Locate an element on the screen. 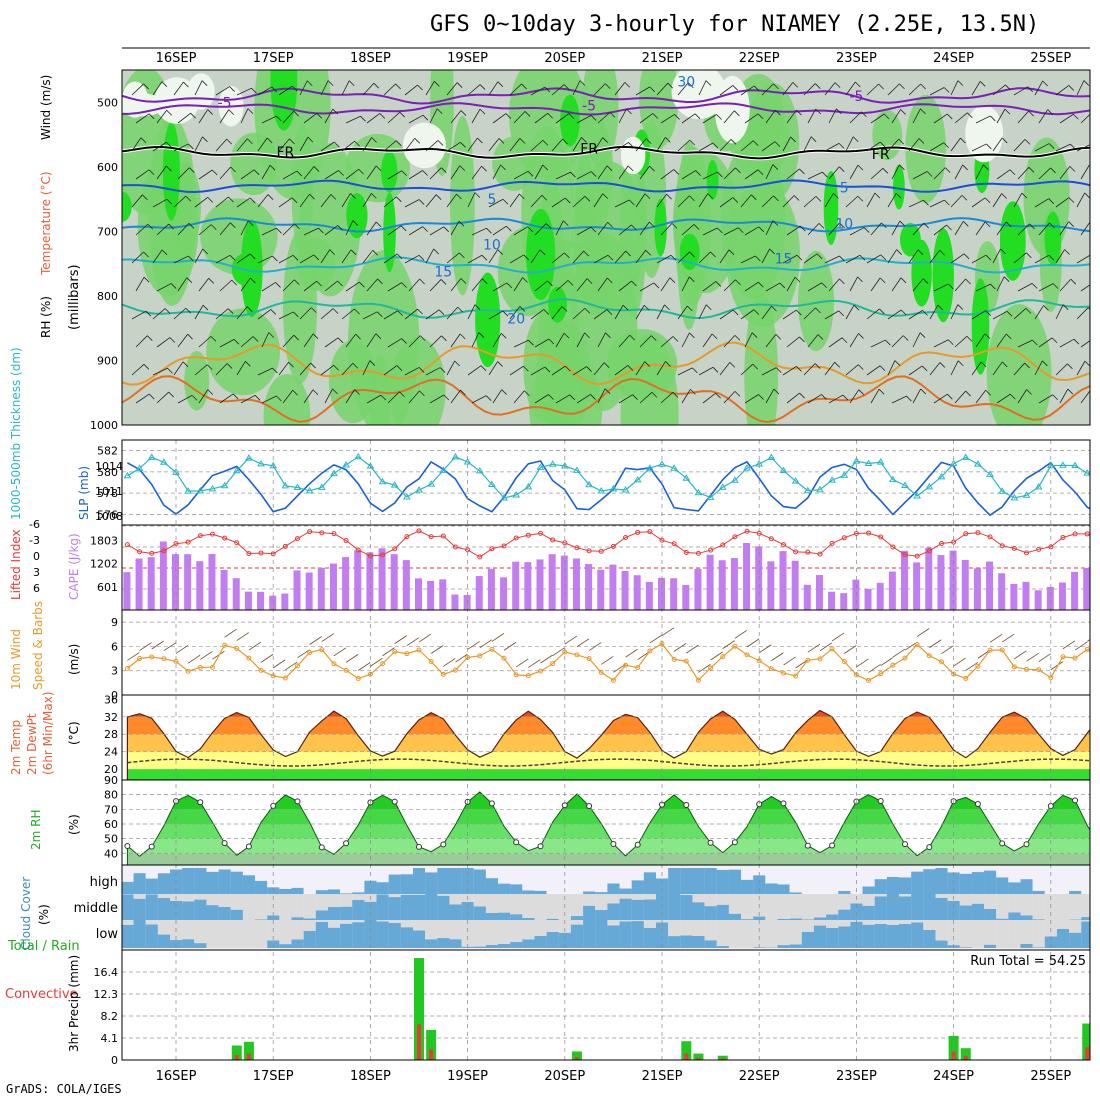  date-label-bottom-16SEP: 16SEP is located at coordinates (176, 1076).